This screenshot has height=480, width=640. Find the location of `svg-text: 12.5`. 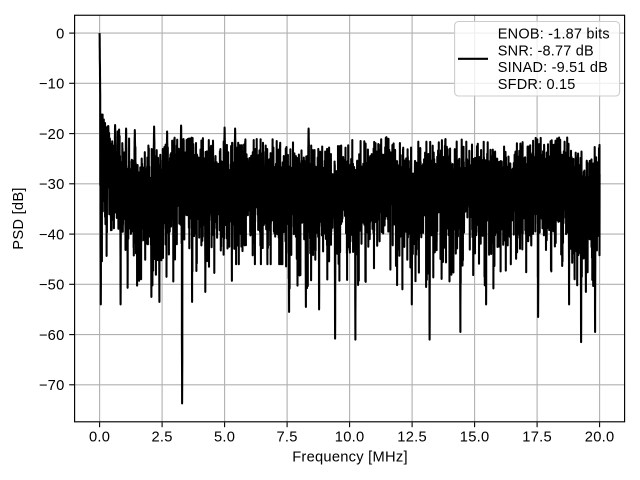

svg-text: 12.5 is located at coordinates (412, 438).